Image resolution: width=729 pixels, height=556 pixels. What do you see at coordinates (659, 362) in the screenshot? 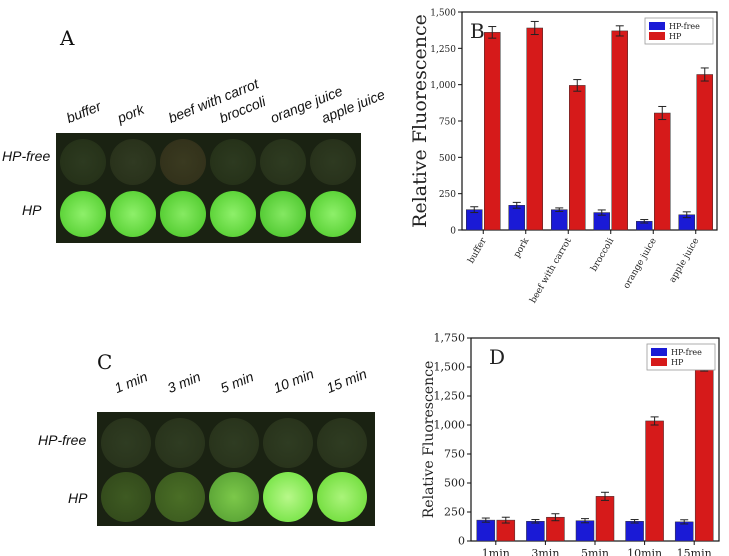
I see `chart-d-legend-swatch-hp` at bounding box center [659, 362].